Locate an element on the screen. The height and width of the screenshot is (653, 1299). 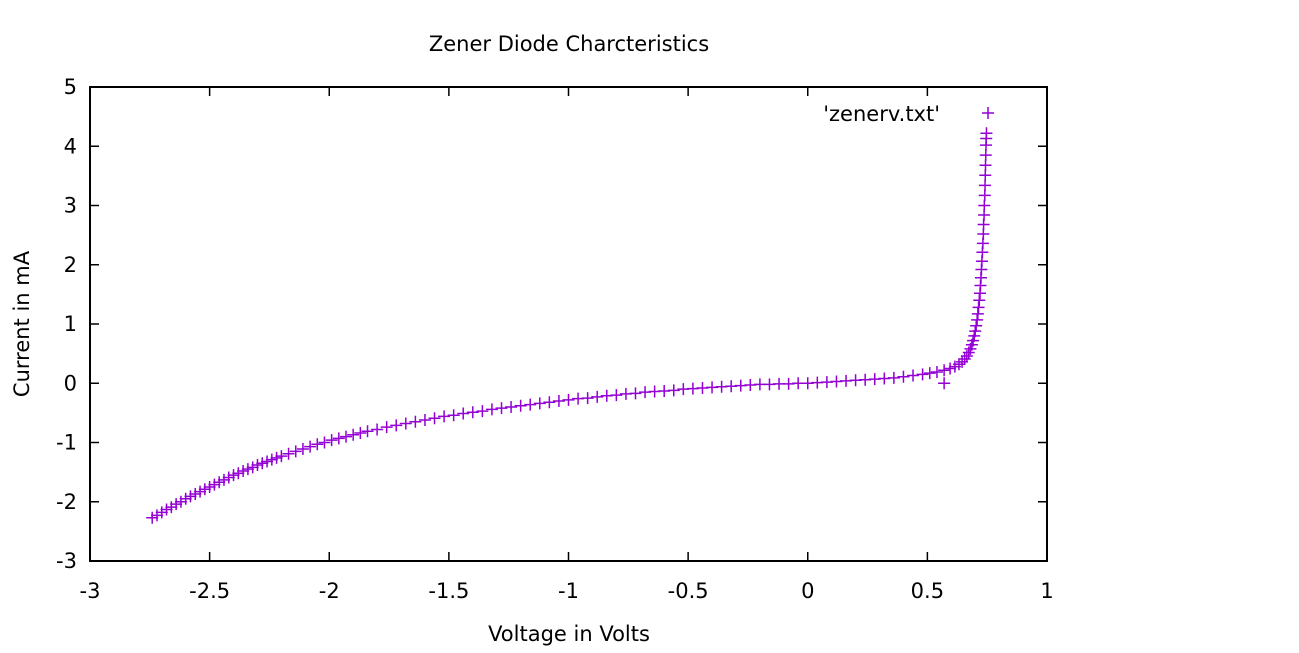
legend-marker is located at coordinates (988, 113).